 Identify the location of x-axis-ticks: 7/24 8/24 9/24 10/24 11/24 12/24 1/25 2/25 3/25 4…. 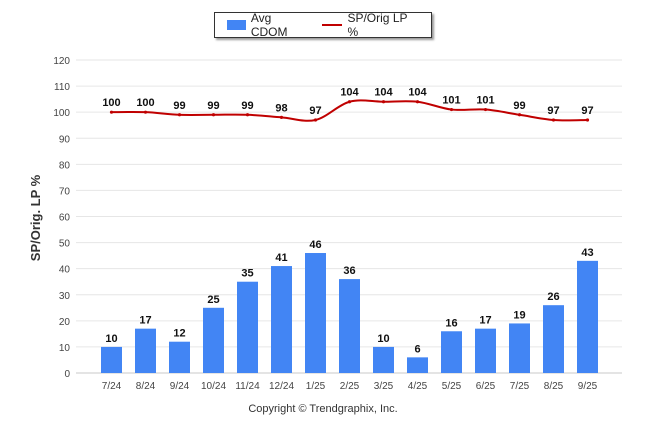
(350, 386).